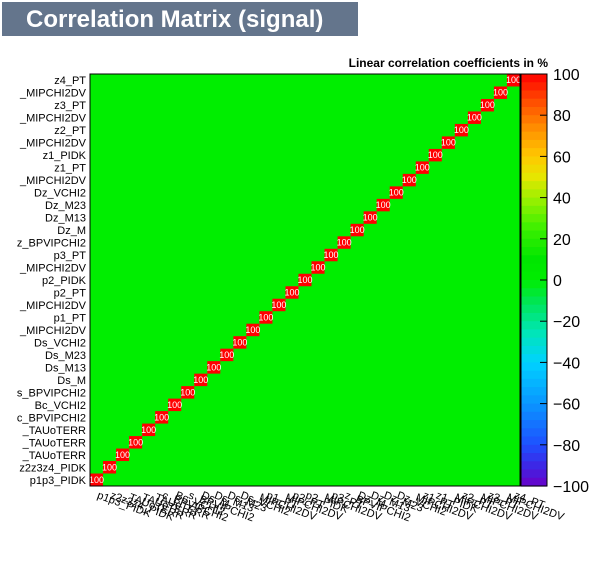 This screenshot has height=572, width=596. Describe the element at coordinates (566, 363) in the screenshot. I see `colorbar-tick-label: −40` at that location.